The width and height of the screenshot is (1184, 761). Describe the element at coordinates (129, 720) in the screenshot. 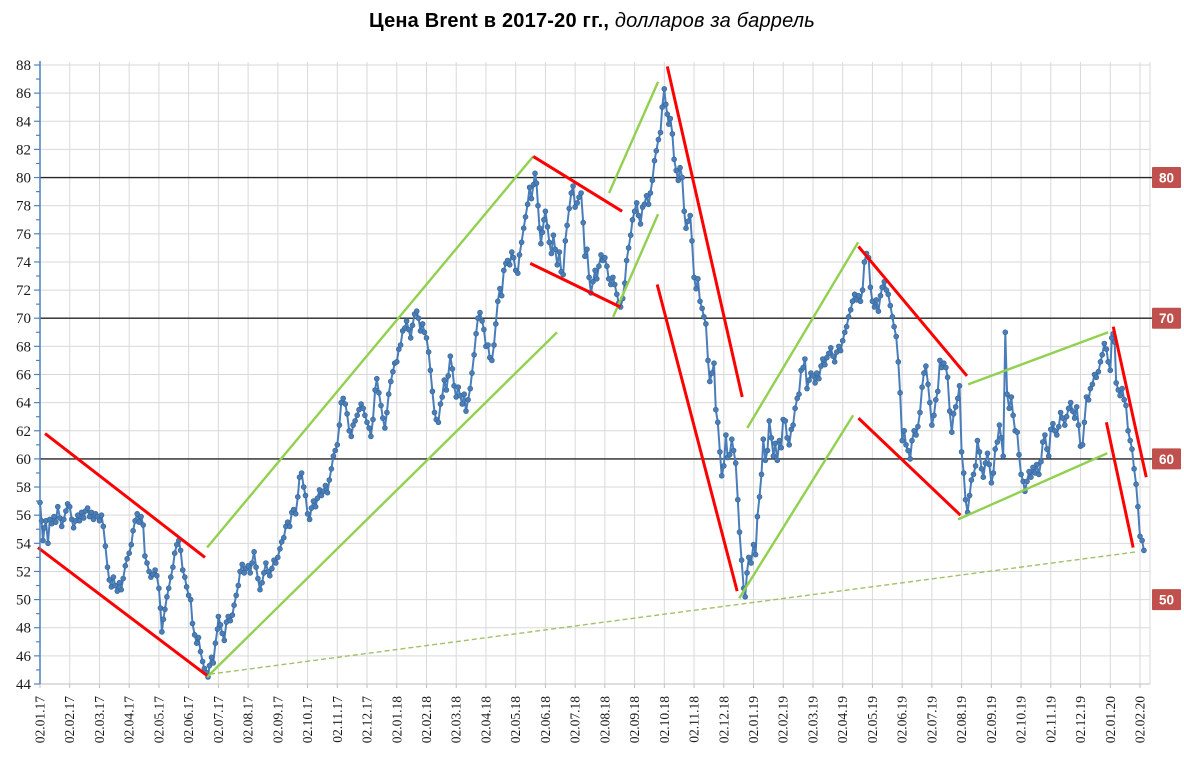

I see `x-tick-label: 02.04.17` at that location.